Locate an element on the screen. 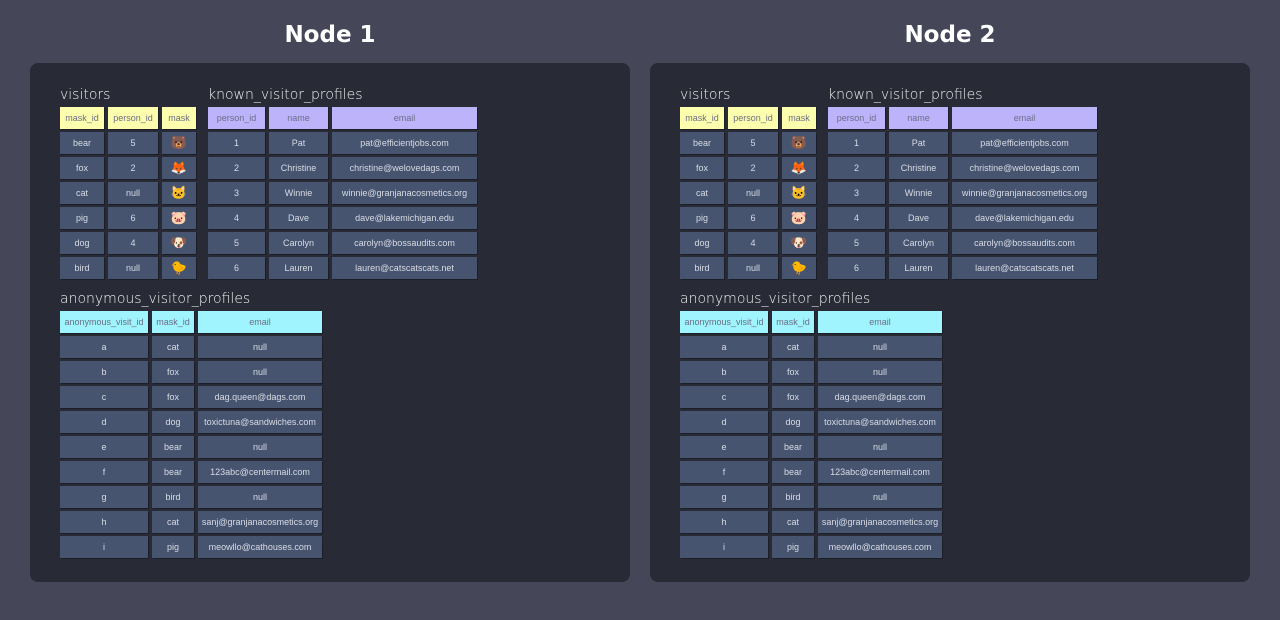 This screenshot has width=1280, height=620. table-cell: pat@efficientjobs.com is located at coordinates (404, 143).